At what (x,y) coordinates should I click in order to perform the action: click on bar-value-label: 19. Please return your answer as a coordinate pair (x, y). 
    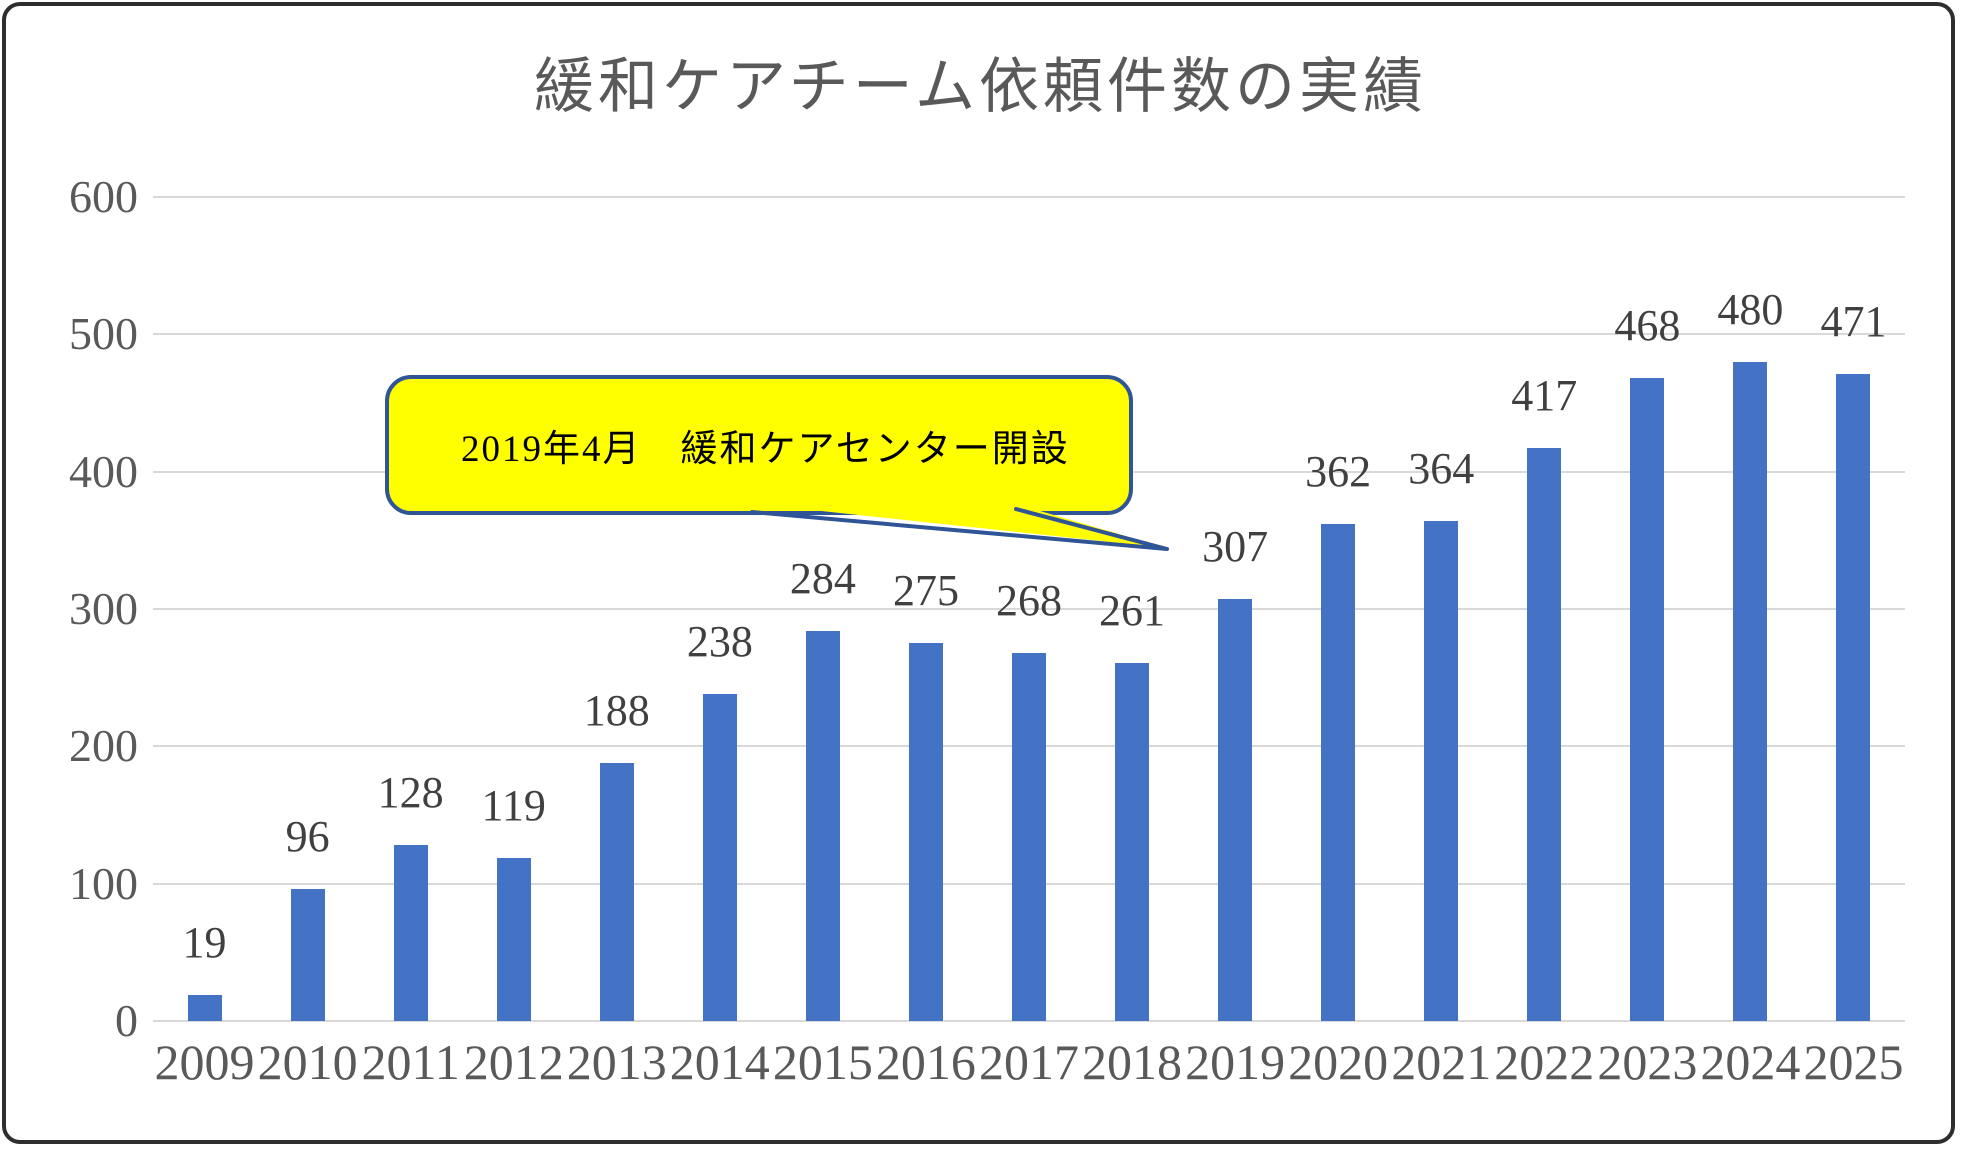
    Looking at the image, I should click on (204, 942).